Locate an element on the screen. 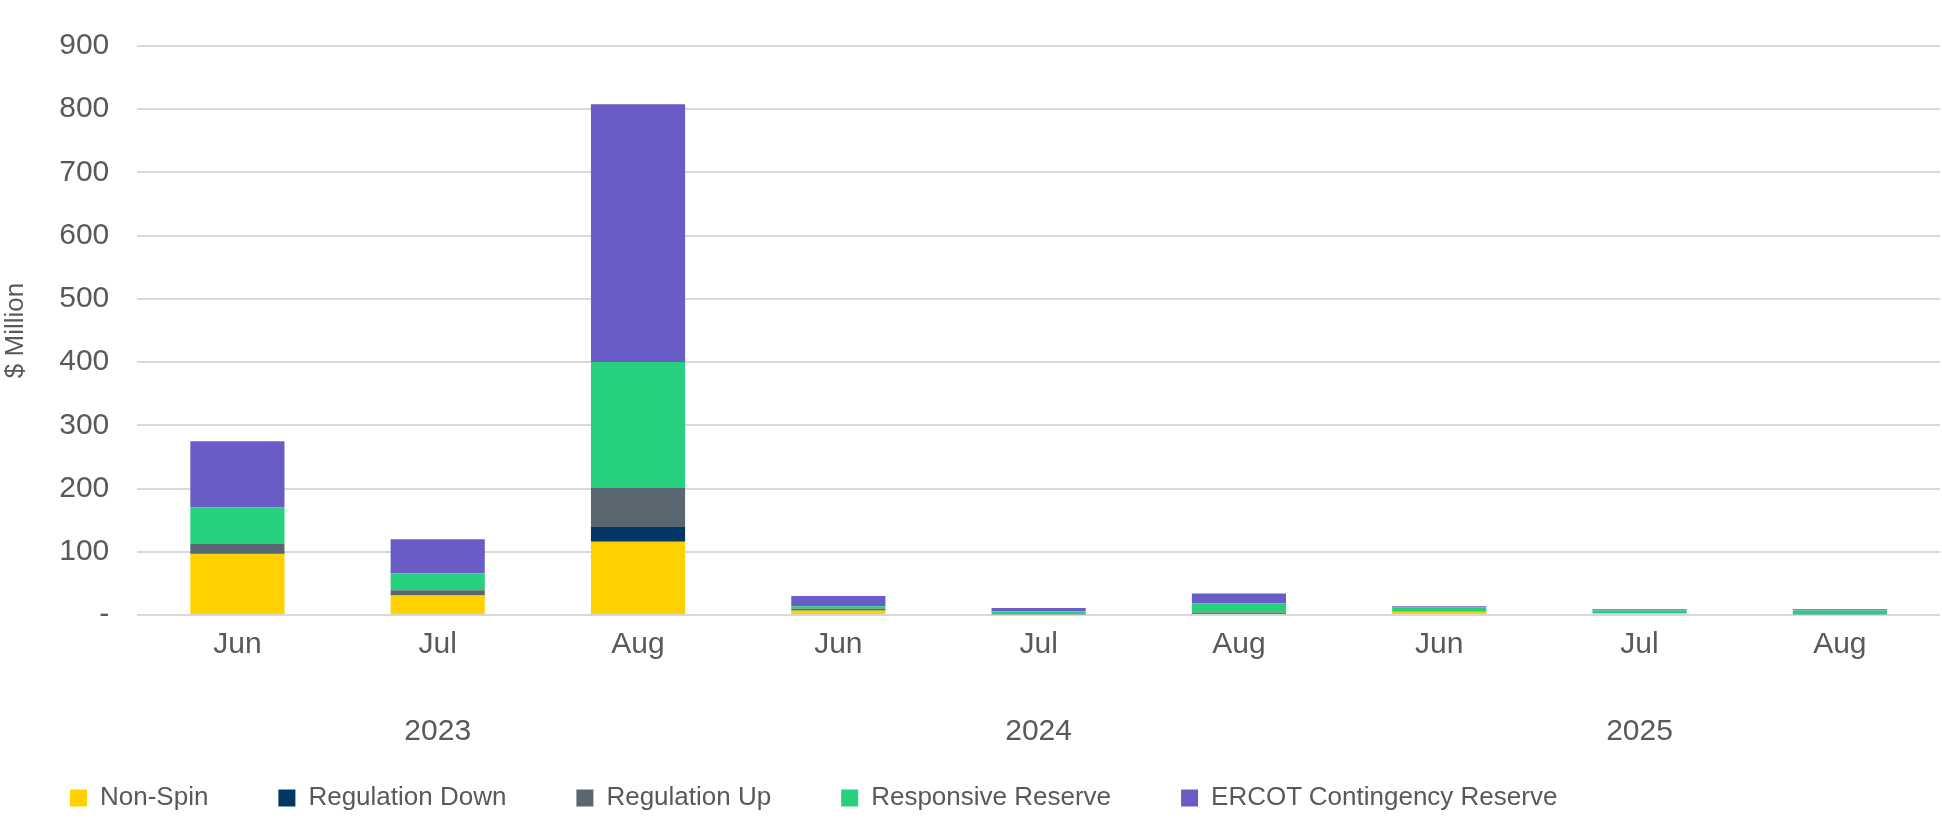 This screenshot has width=1942, height=821. y-tick-label: 100 is located at coordinates (84, 550).